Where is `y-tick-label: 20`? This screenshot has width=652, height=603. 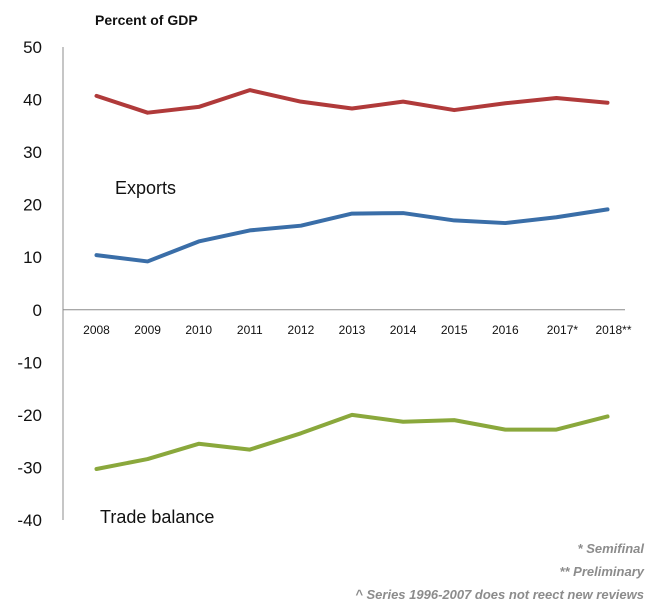
y-tick-label: 20 is located at coordinates (32, 205).